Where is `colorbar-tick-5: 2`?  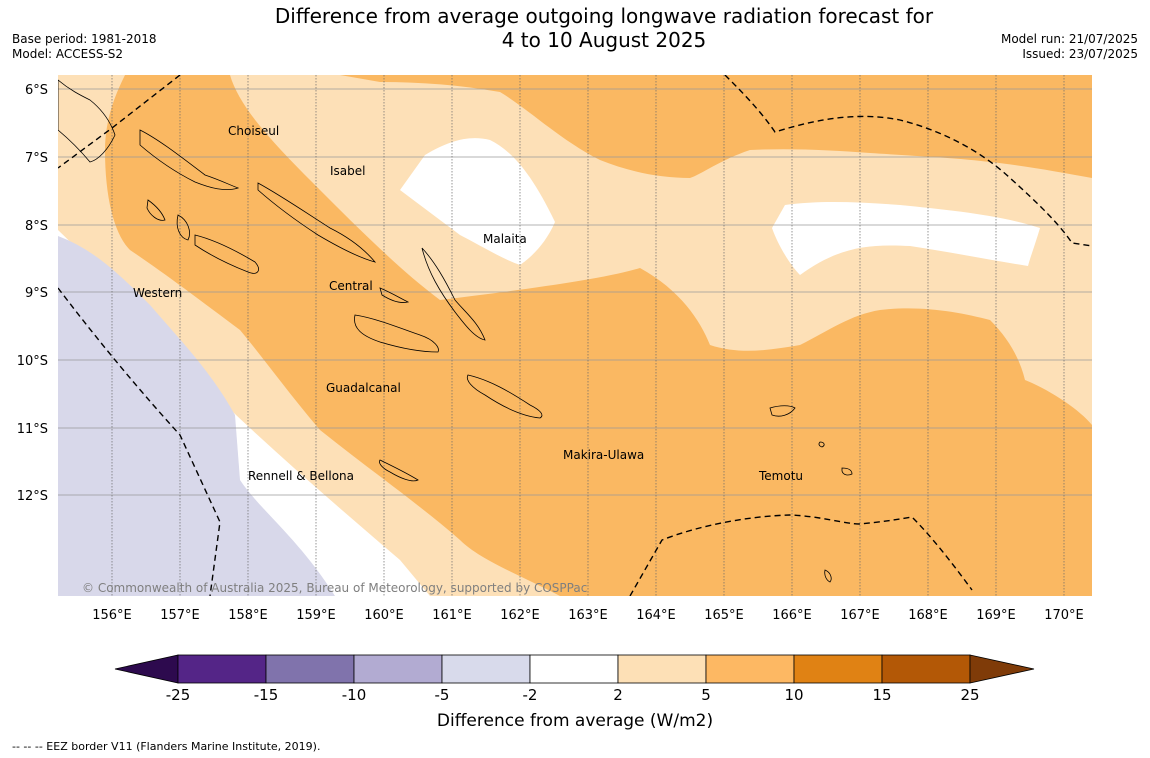 colorbar-tick-5: 2 is located at coordinates (618, 695).